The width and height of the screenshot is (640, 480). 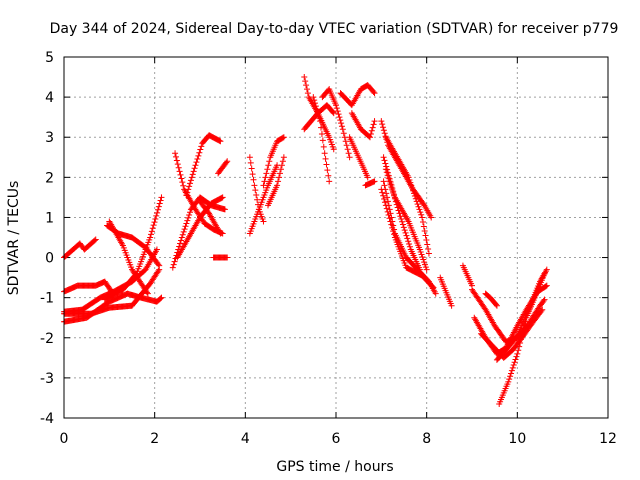 I want to click on y-tick-label: 5, so click(x=49, y=58).